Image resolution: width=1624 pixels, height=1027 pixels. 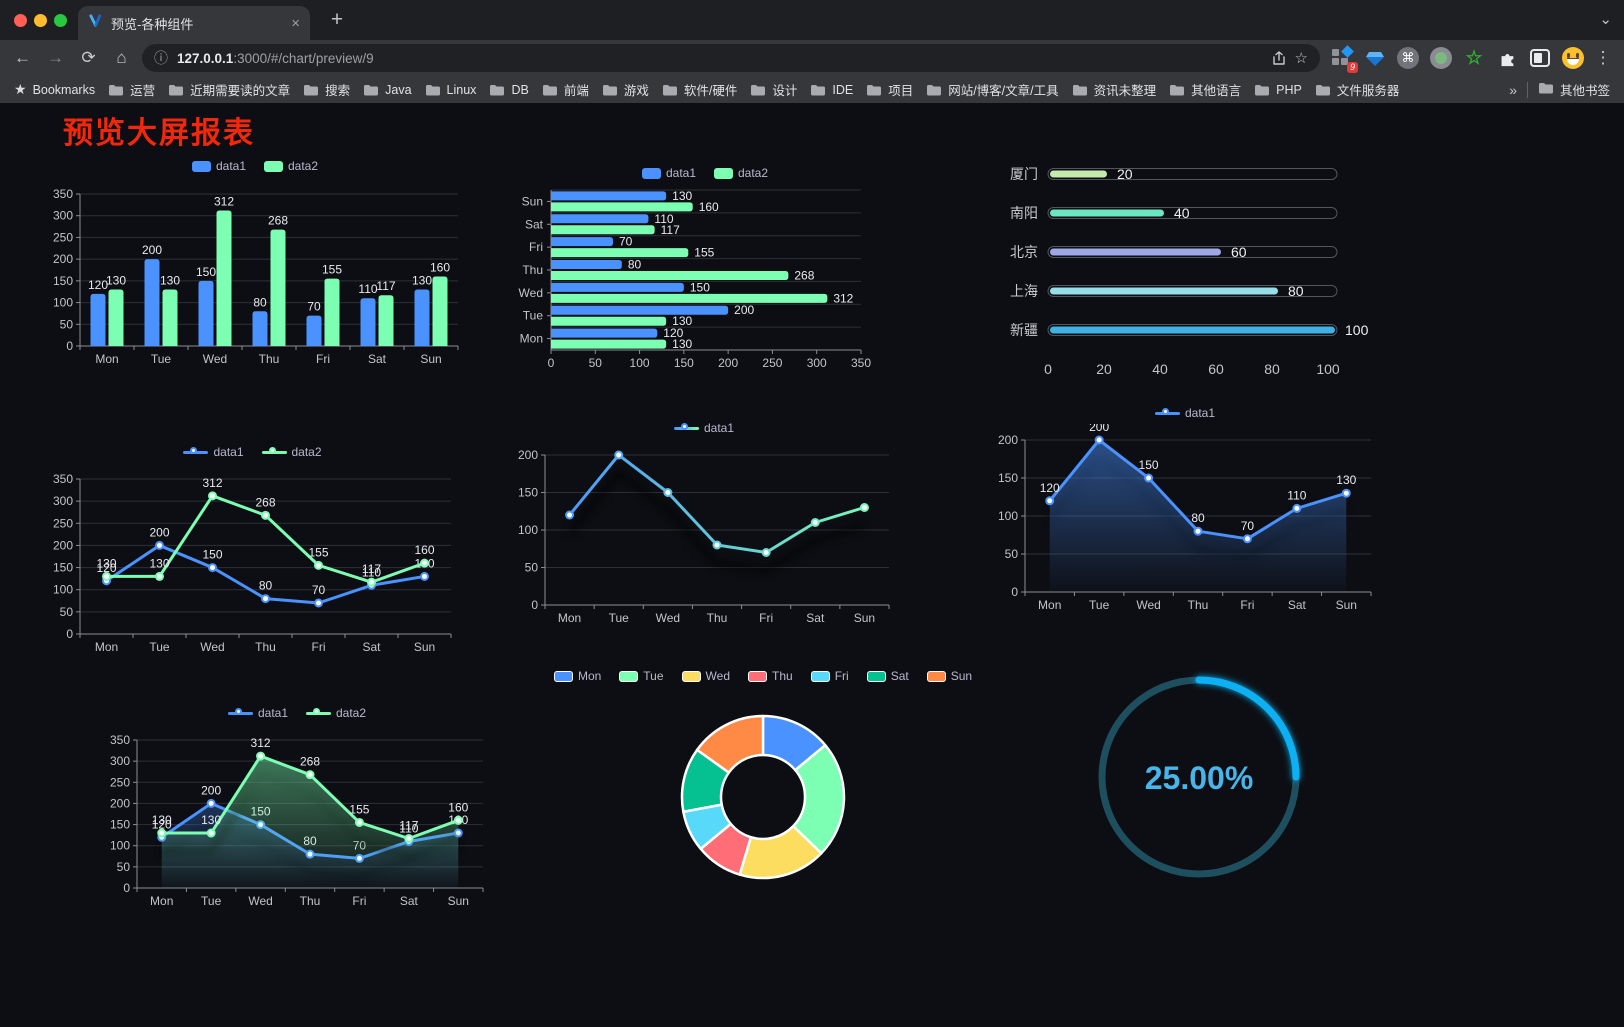 I want to click on extension-command-icon: ⌘, so click(x=1408, y=58).